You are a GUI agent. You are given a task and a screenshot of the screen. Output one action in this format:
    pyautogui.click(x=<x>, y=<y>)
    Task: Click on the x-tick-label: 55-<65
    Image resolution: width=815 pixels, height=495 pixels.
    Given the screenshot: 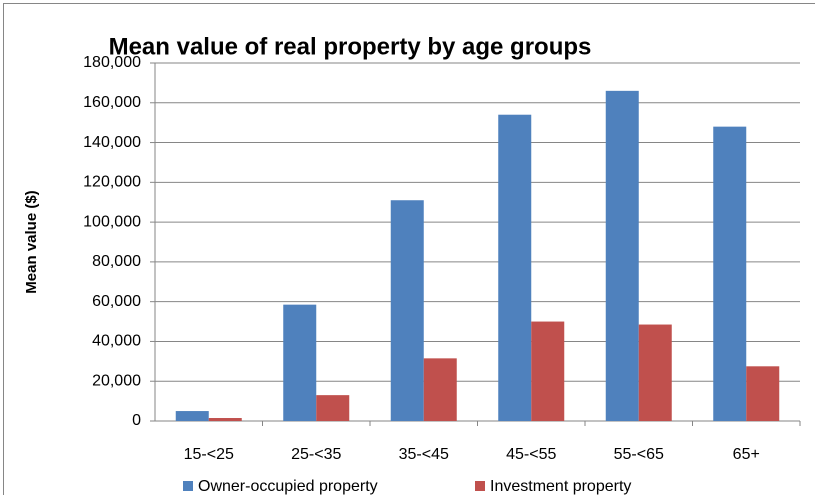 What is the action you would take?
    pyautogui.click(x=639, y=454)
    